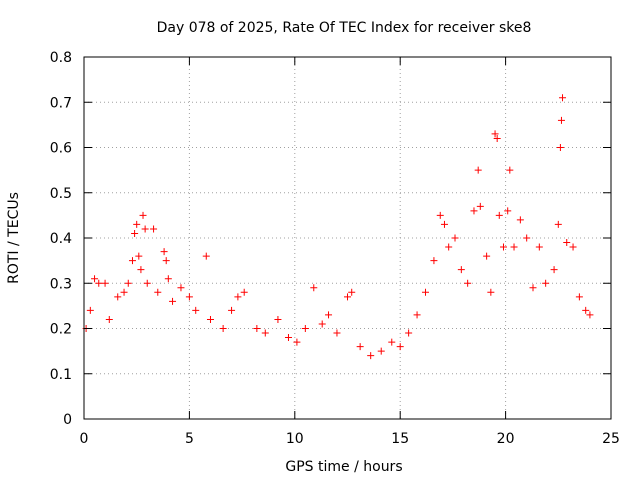 The image size is (640, 480). I want to click on y-tick-label: 0.4, so click(61, 239).